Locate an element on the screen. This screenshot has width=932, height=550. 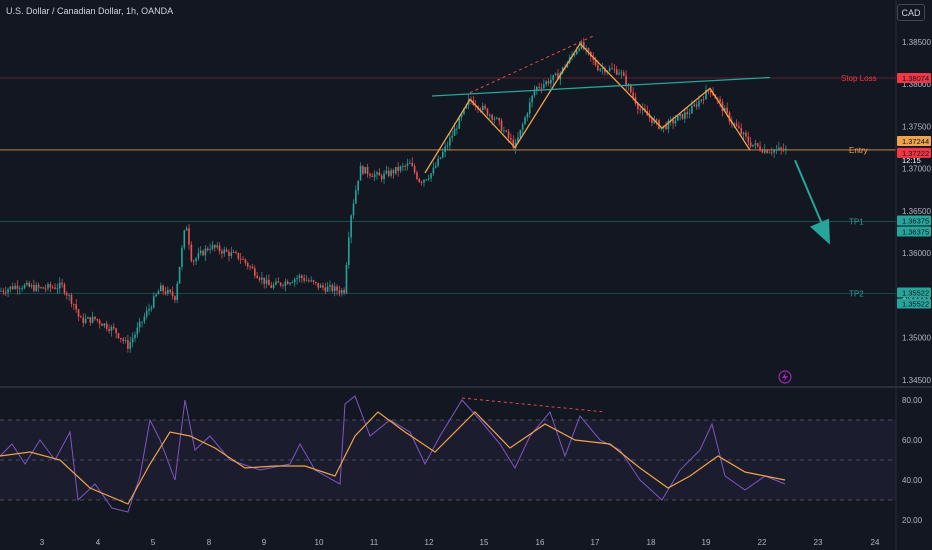
x-tick-label: 19 is located at coordinates (706, 542).